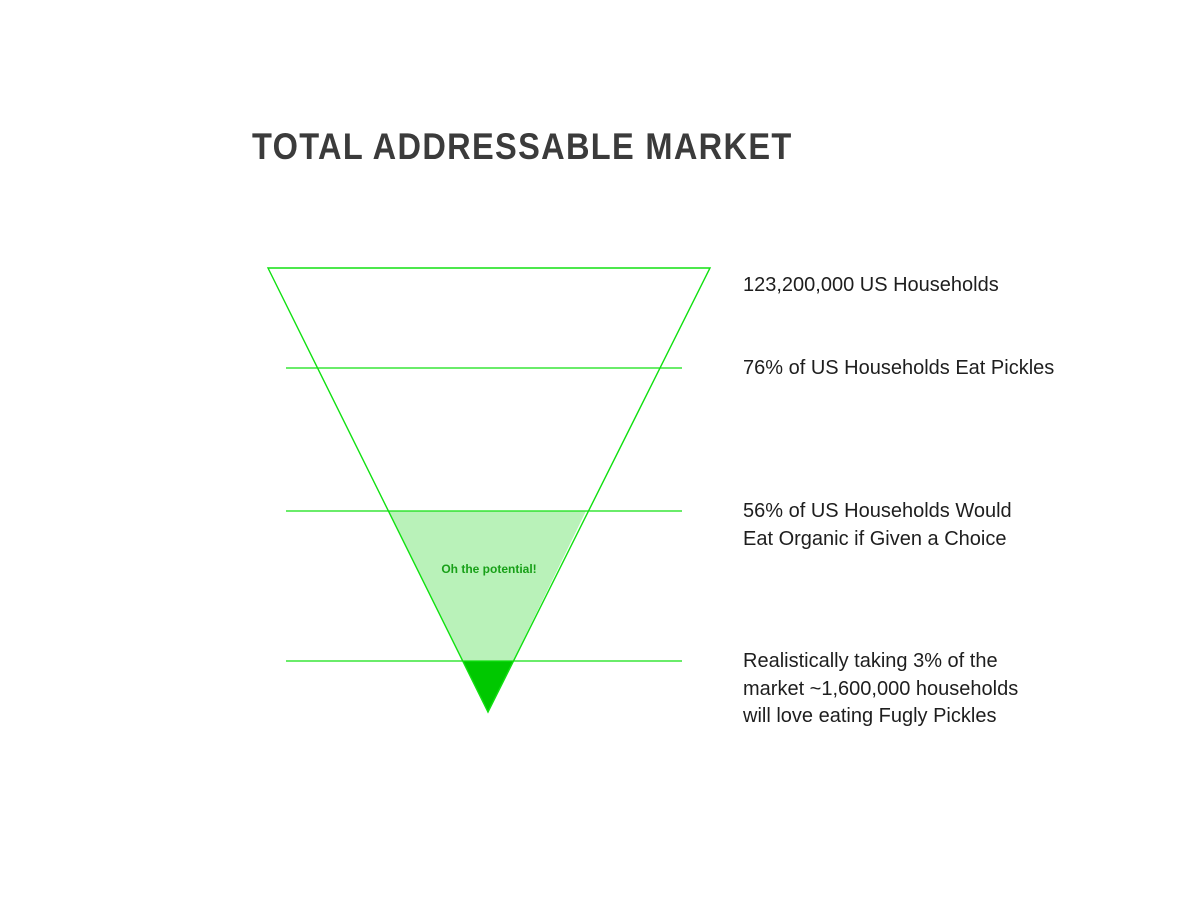 Image resolution: width=1184 pixels, height=900 pixels. Describe the element at coordinates (488, 686) in the screenshot. I see `target-market-band` at that location.